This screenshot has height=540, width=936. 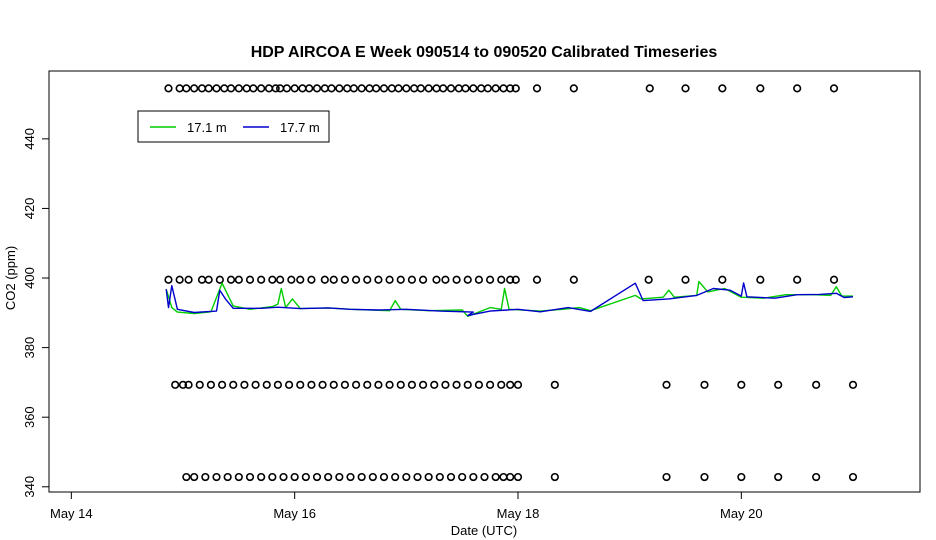 What do you see at coordinates (29, 487) in the screenshot?
I see `y-tick-label: 340` at bounding box center [29, 487].